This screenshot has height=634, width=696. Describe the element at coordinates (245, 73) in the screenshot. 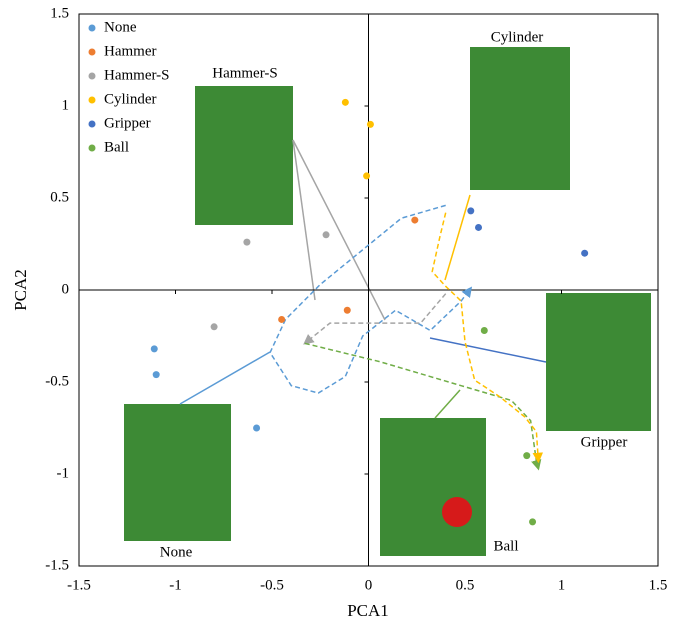

I see `annotation: Hammer-S` at that location.